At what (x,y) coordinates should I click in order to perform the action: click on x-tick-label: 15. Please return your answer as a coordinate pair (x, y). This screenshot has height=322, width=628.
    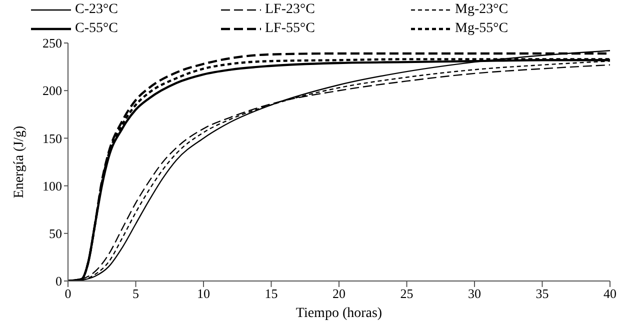
    Looking at the image, I should click on (271, 294).